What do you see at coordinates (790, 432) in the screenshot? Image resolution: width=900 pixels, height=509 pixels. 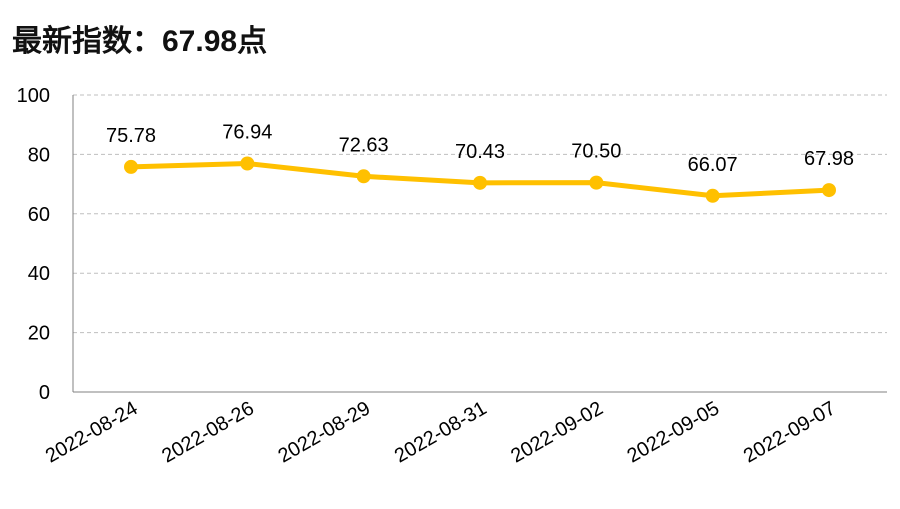 I see `x-tick-label: 2022-09-07` at bounding box center [790, 432].